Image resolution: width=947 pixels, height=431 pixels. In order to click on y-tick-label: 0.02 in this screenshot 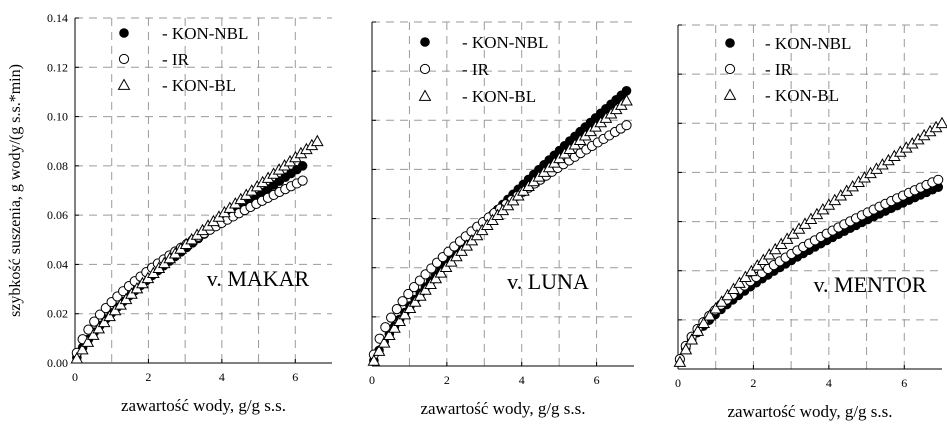, I will do `click(57, 314)`.